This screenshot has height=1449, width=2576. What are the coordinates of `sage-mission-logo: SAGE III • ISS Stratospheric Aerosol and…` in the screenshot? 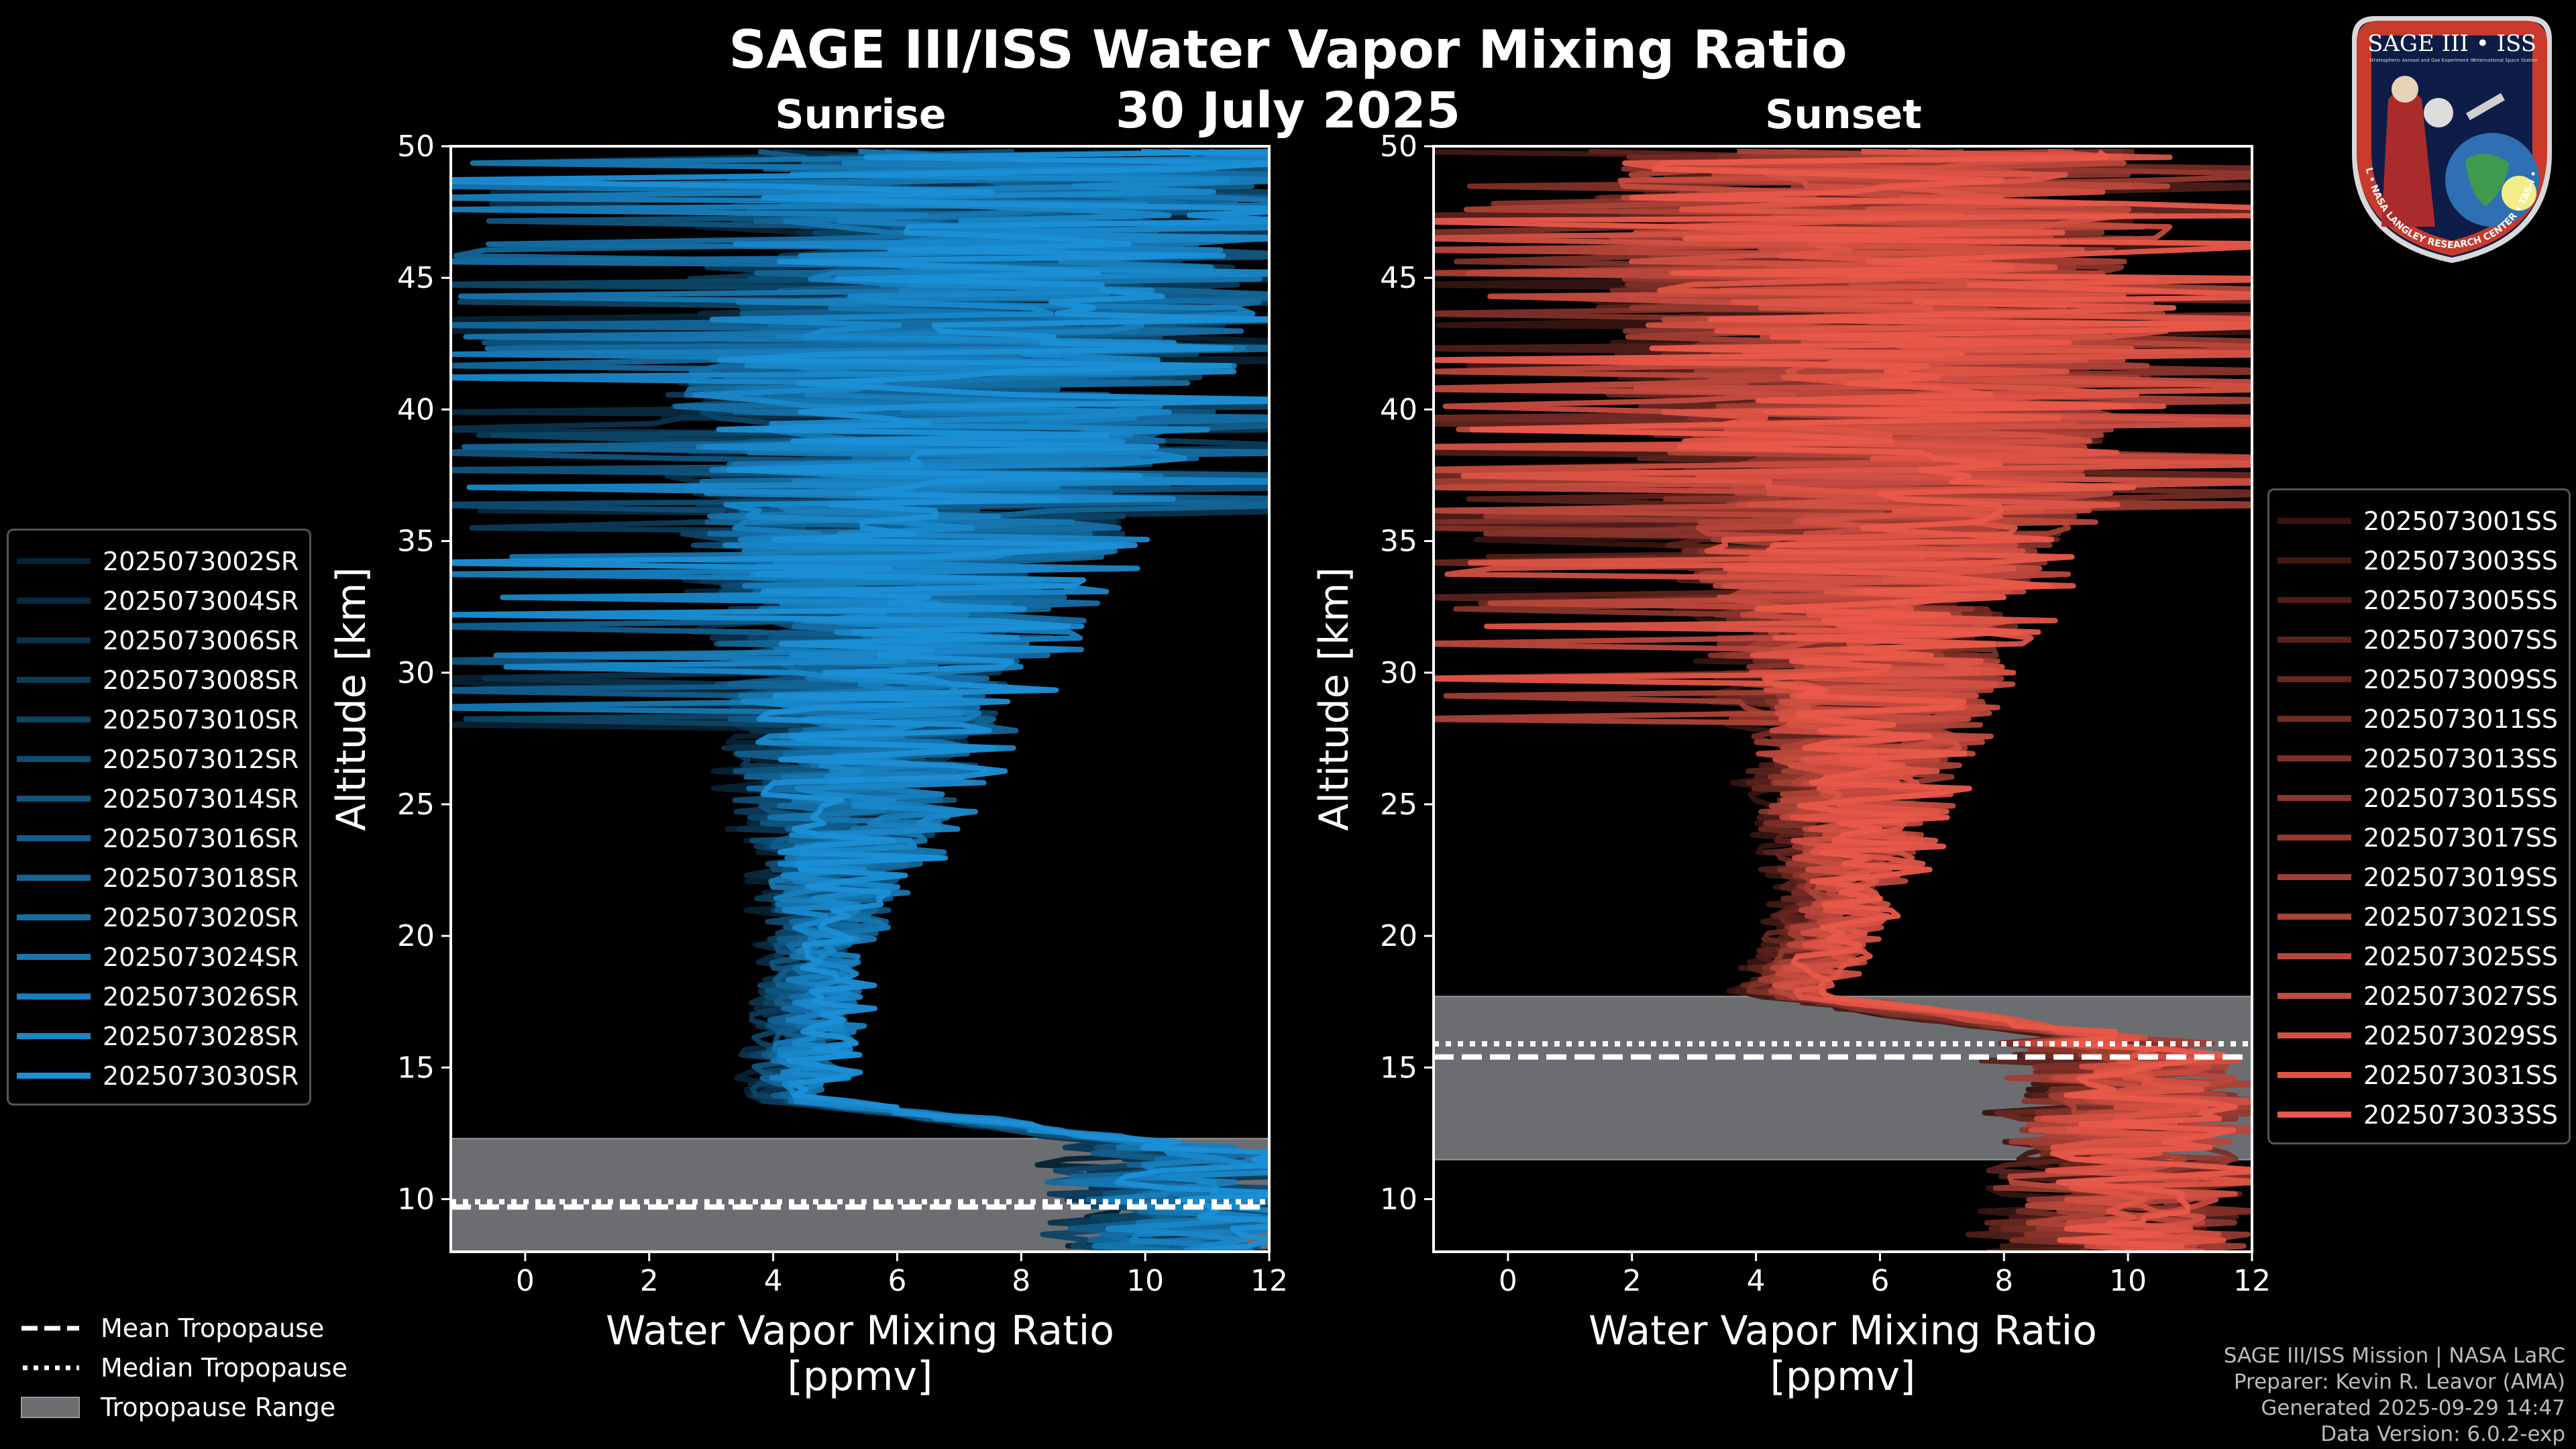 It's located at (2446, 138).